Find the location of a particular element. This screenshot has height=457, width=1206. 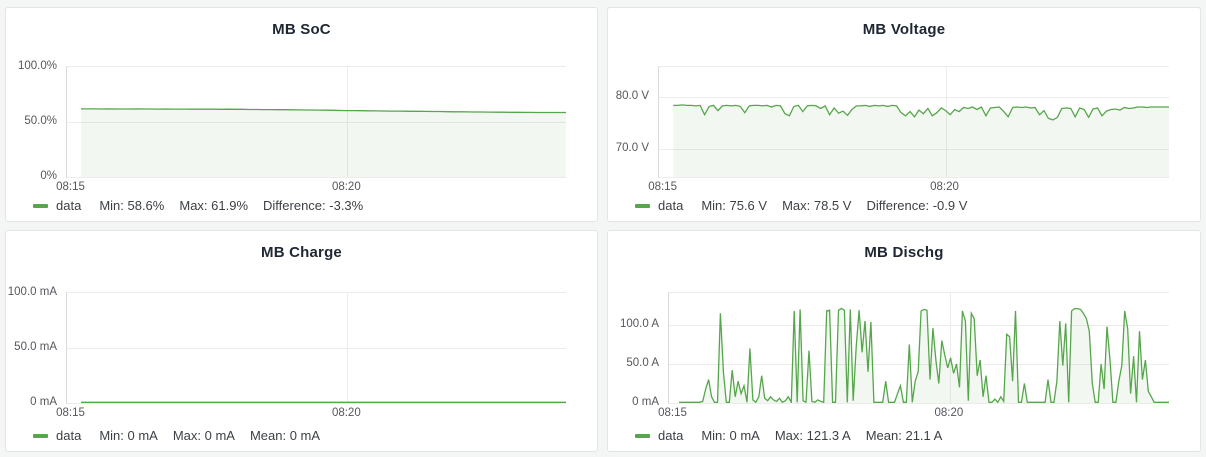

panel-title: MB Charge is located at coordinates (301, 252).